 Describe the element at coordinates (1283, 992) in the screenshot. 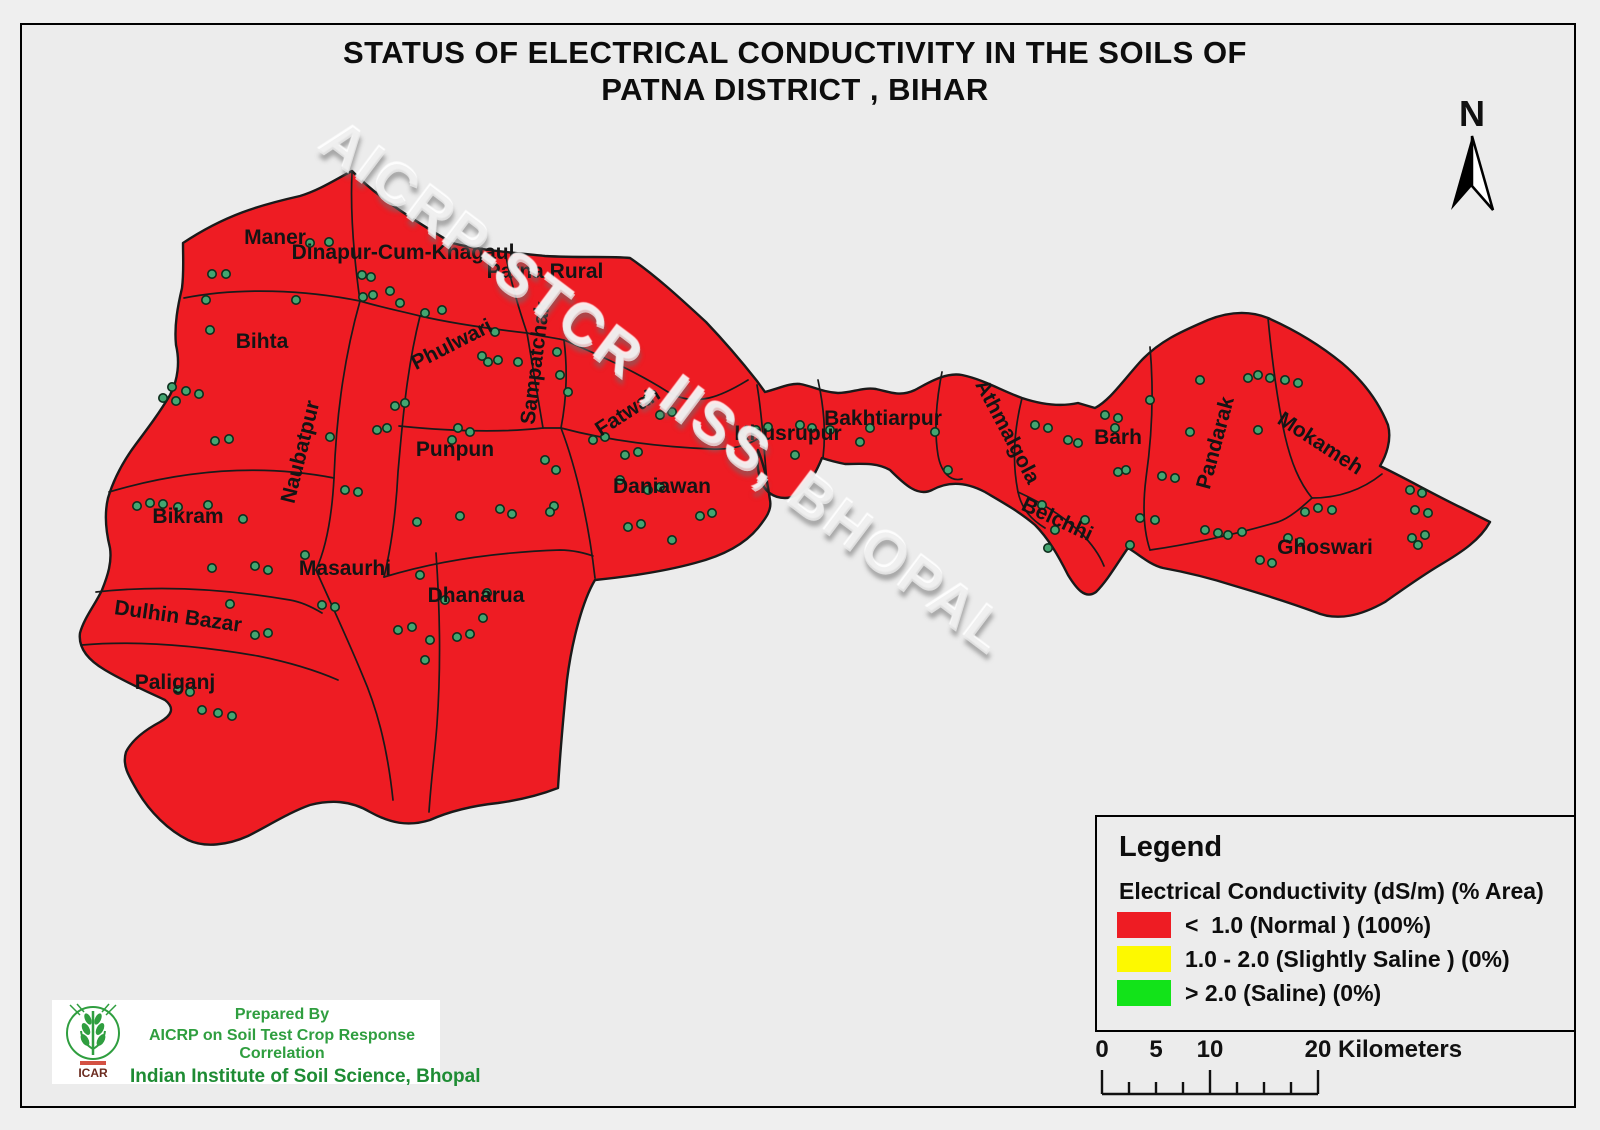

I see `legend-item-label: > 2.0 (Saline) (0%)` at that location.